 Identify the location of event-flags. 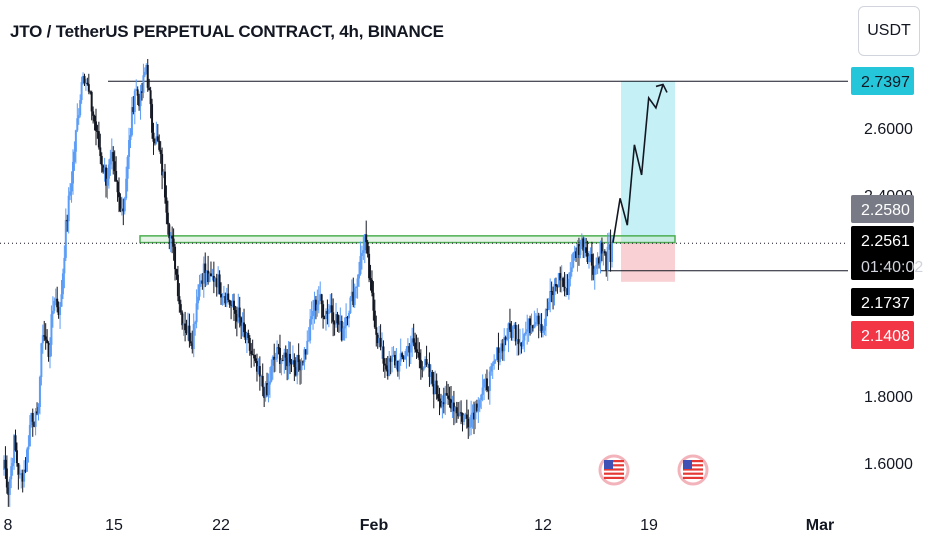
(653, 470).